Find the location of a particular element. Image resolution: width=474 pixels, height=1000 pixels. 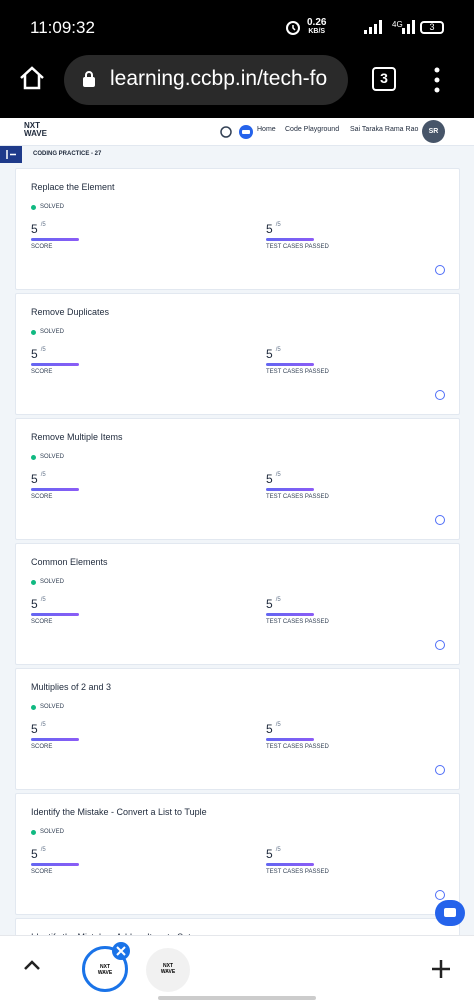

user-name: Sai Taraka Rama Rao is located at coordinates (384, 129).